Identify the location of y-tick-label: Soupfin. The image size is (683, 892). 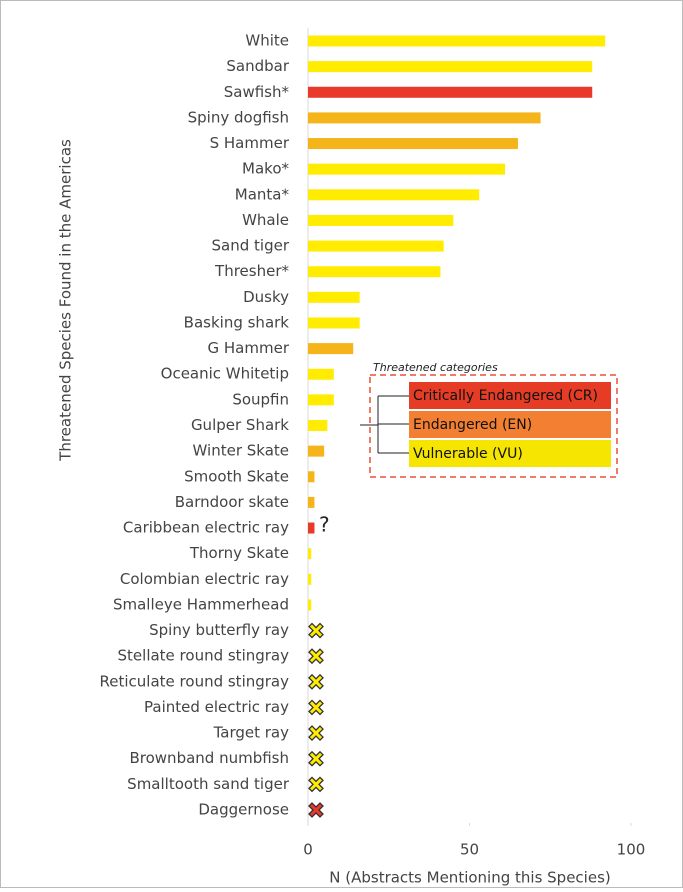
(260, 399).